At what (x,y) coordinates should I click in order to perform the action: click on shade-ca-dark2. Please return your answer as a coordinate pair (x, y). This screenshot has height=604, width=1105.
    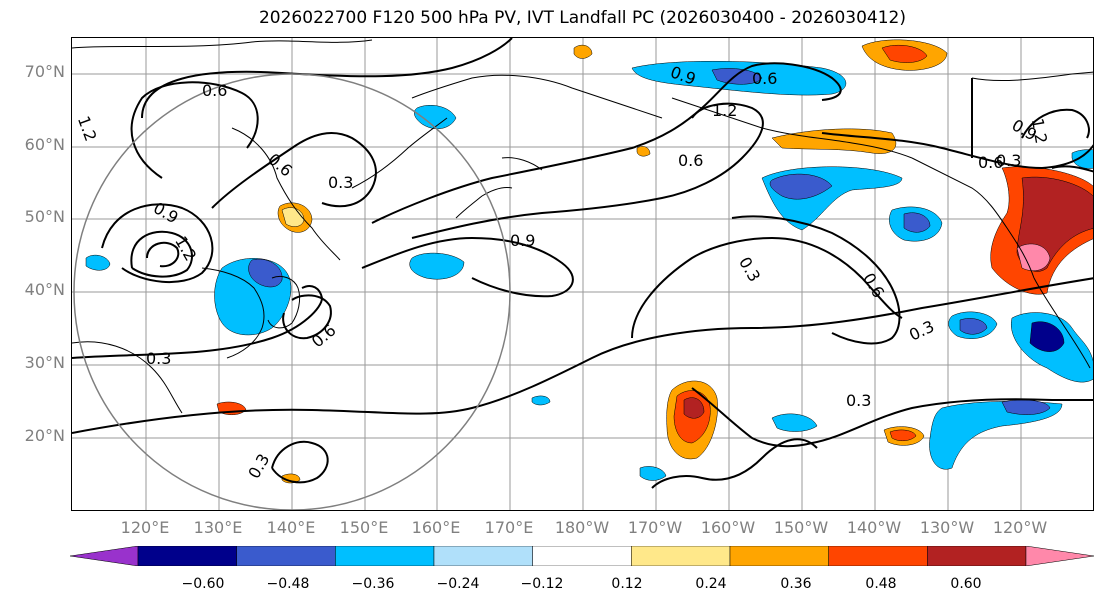
    Looking at the image, I should click on (973, 326).